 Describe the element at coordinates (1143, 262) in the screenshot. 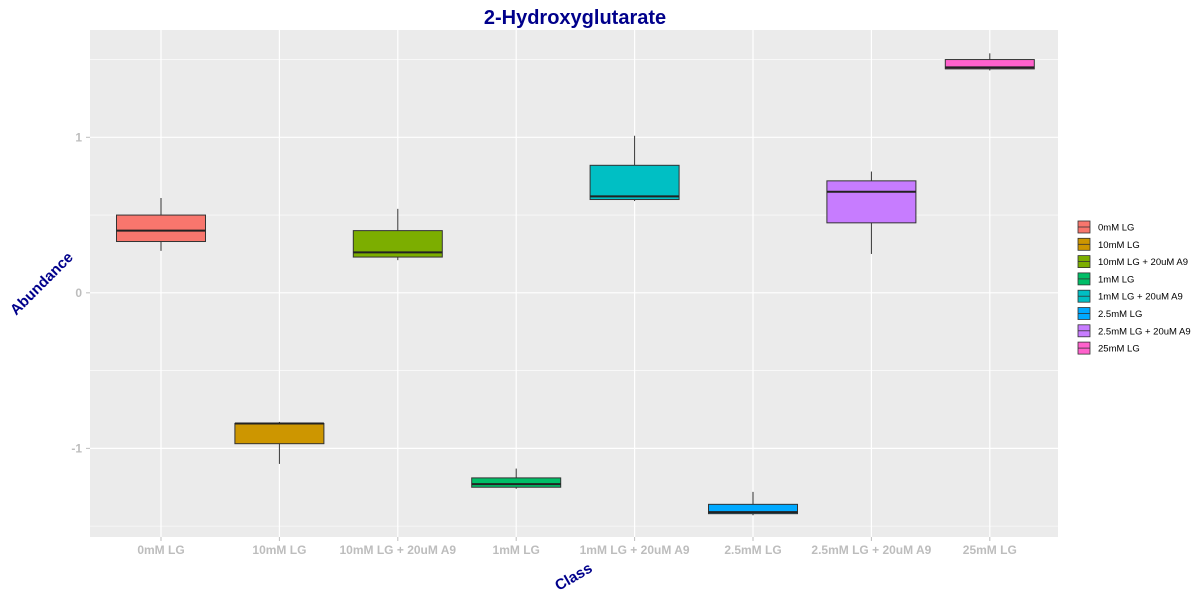

I see `legend-label: 10mM LG + 20uM A9` at that location.